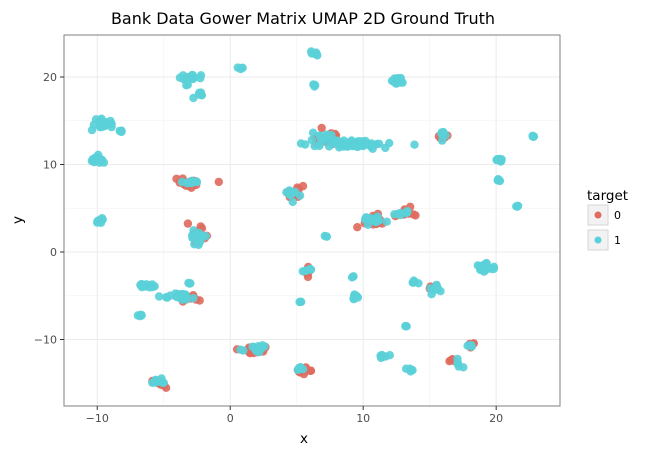 The width and height of the screenshot is (660, 456). Describe the element at coordinates (53, 252) in the screenshot. I see `y-tick-label: 0` at that location.